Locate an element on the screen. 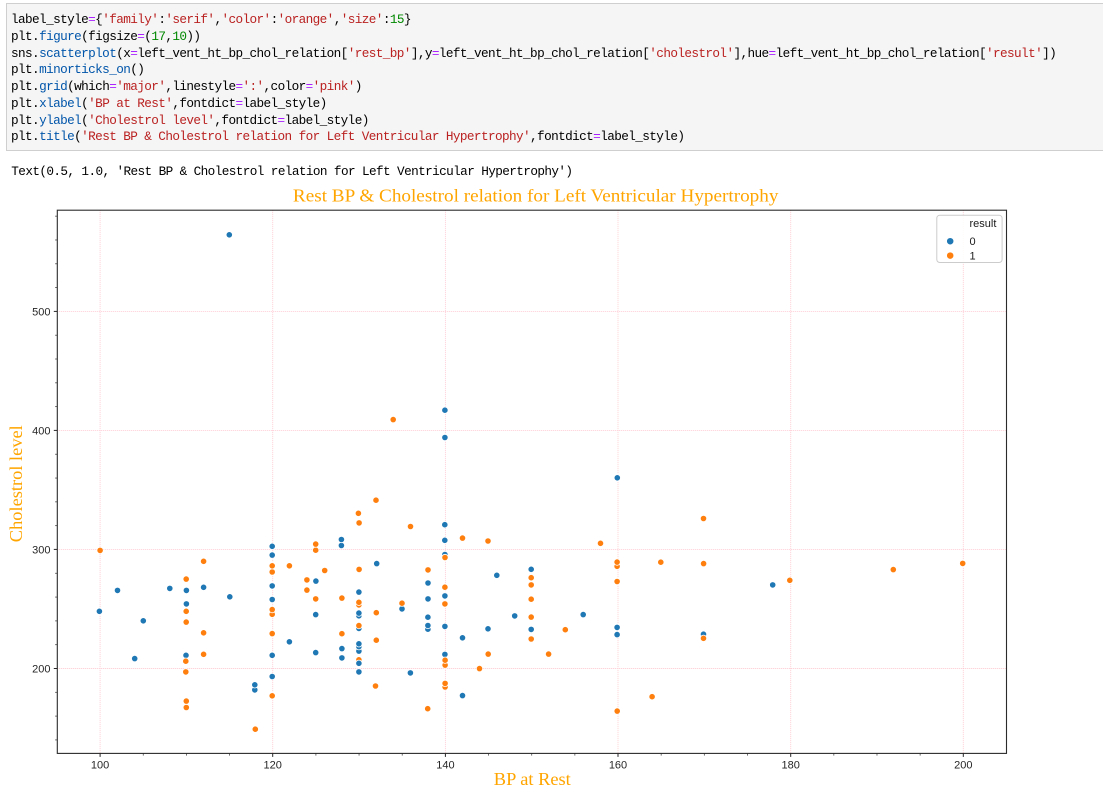  svg-text: 140 is located at coordinates (445, 765).